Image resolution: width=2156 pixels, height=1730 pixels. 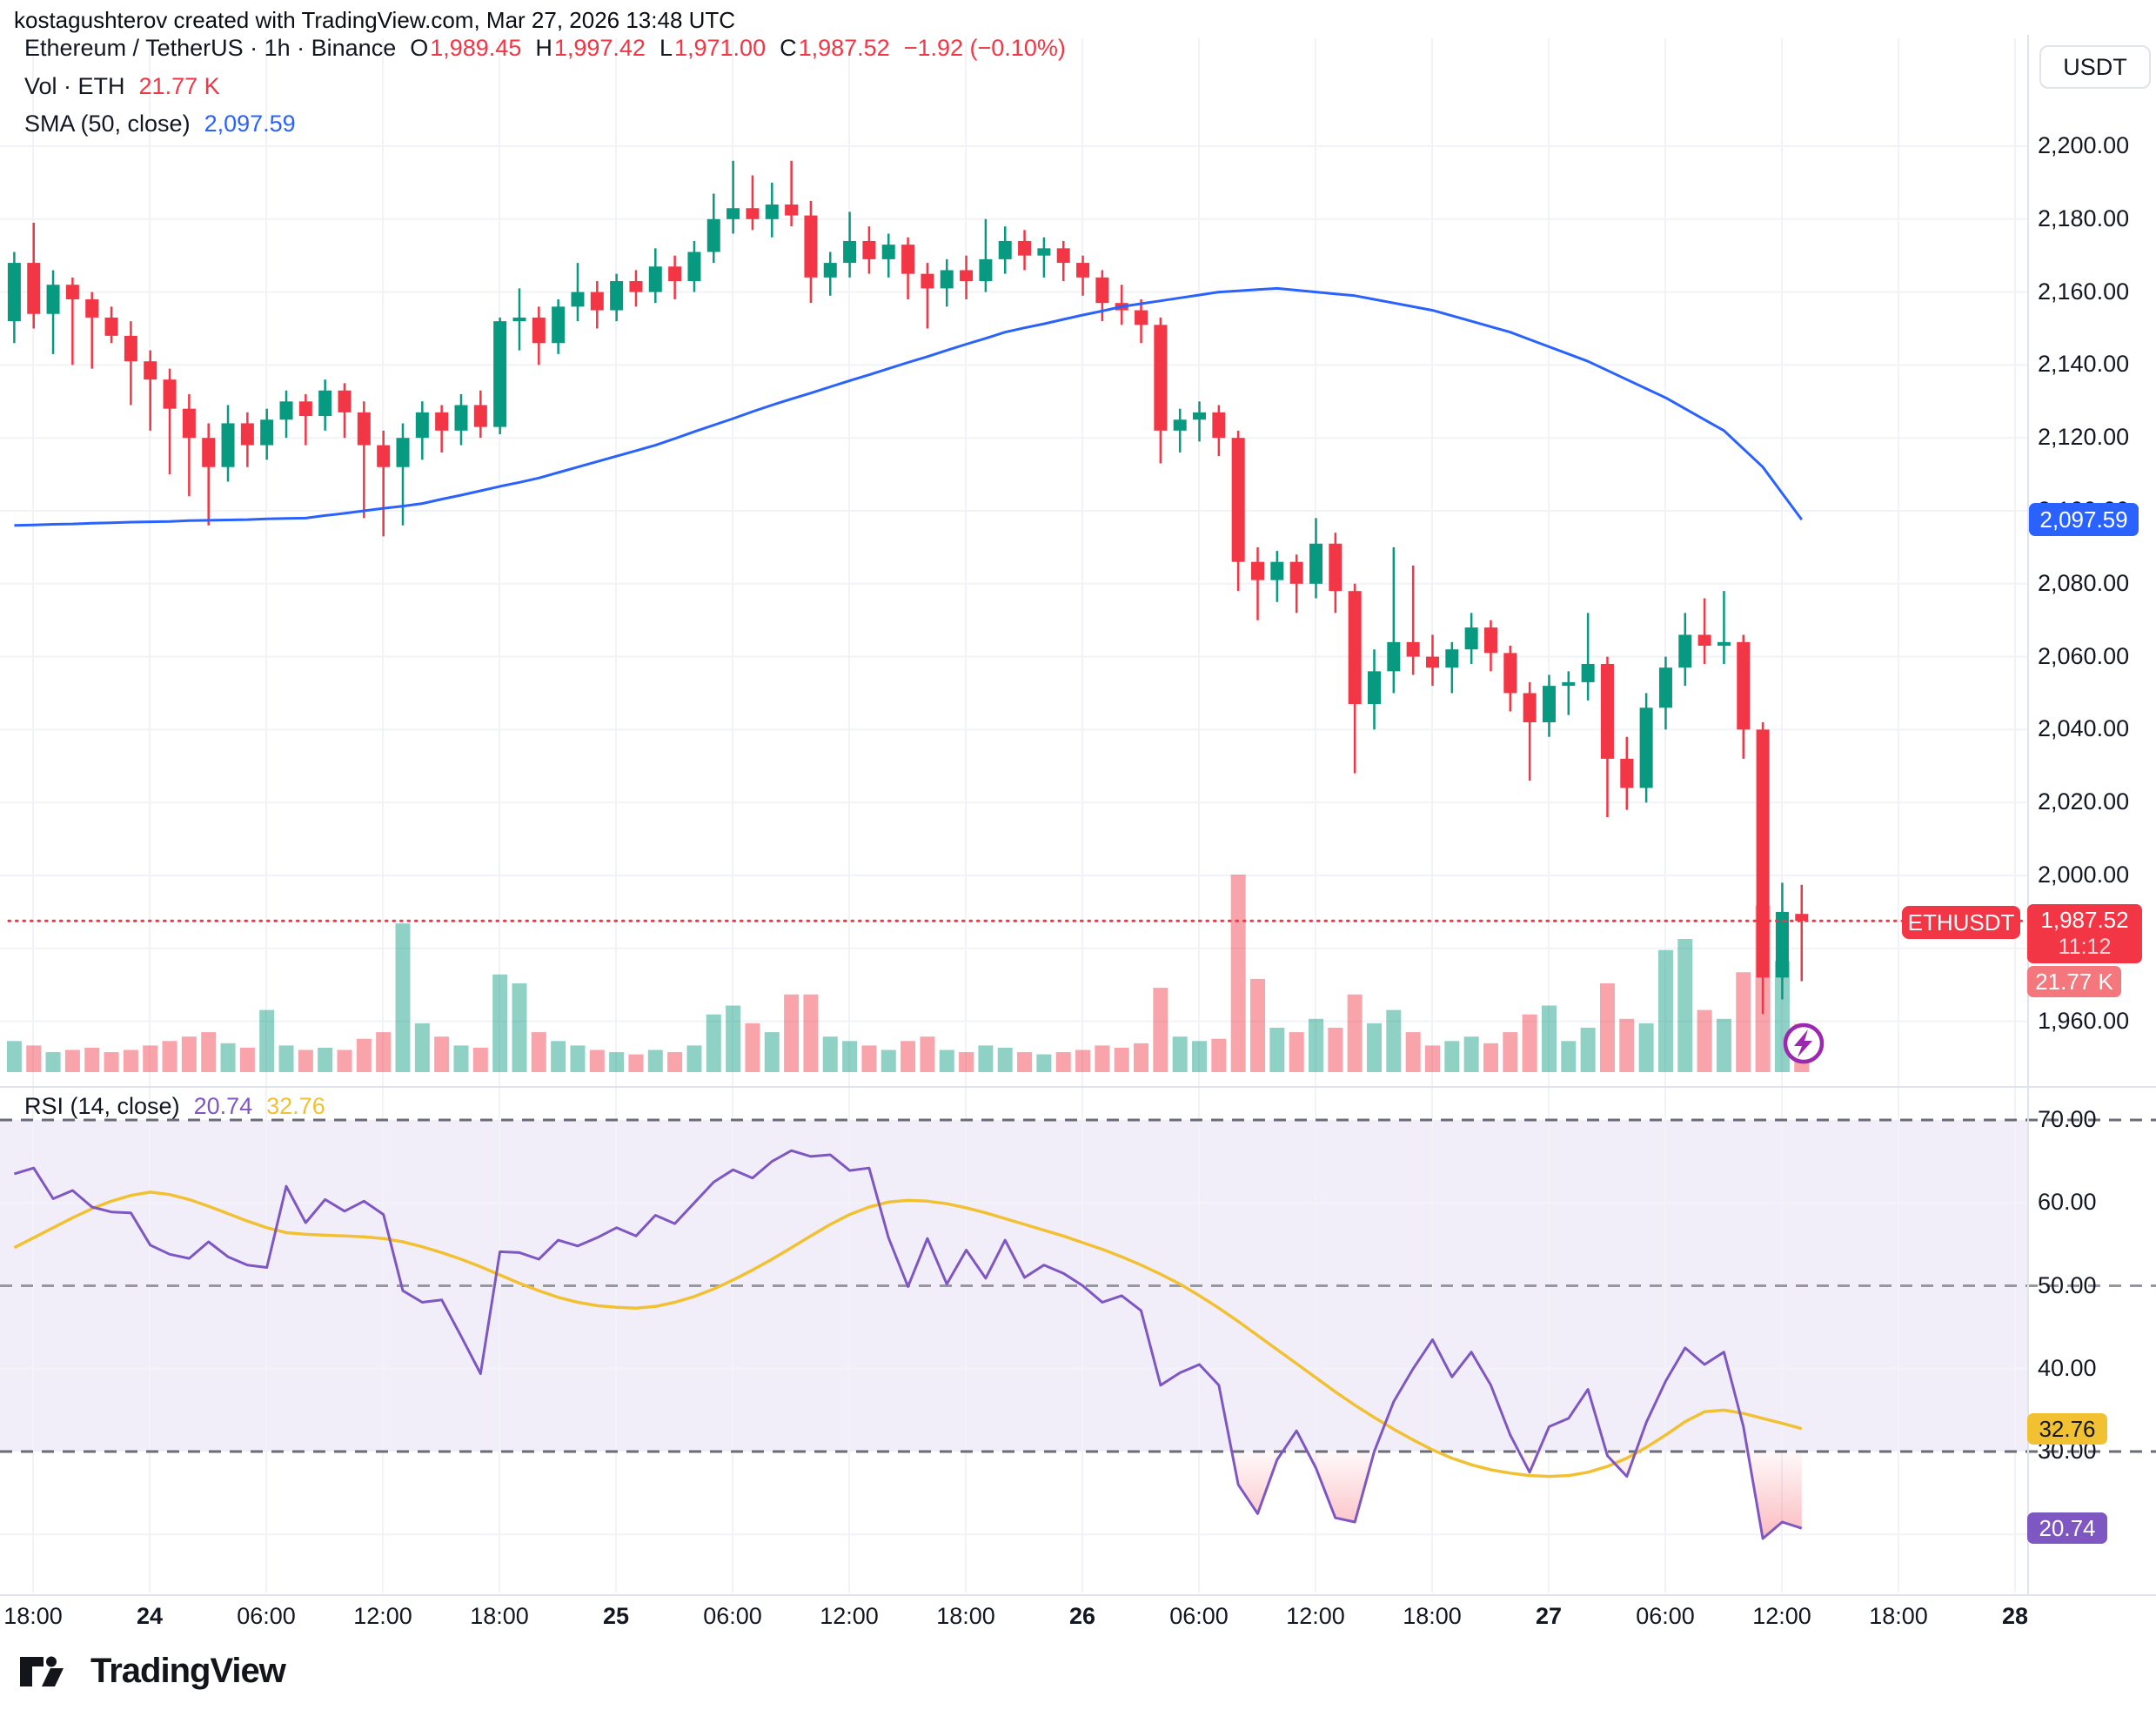 What do you see at coordinates (2084, 728) in the screenshot?
I see `price-axis-label: 2,040.00` at bounding box center [2084, 728].